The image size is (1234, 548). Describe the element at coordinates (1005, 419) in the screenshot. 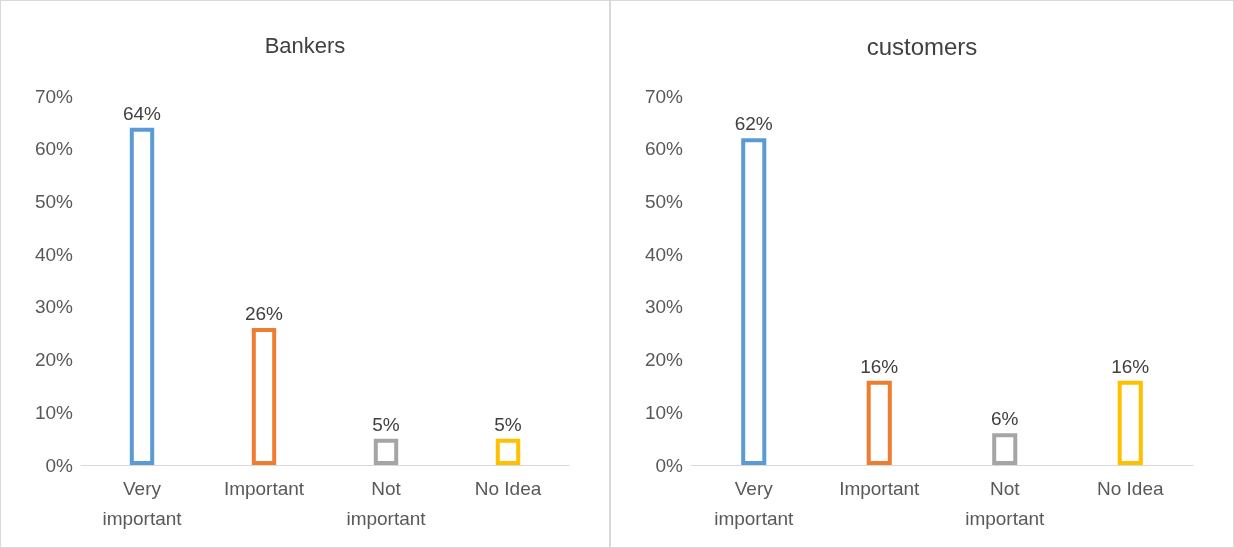

I see `data-label: 6%` at that location.